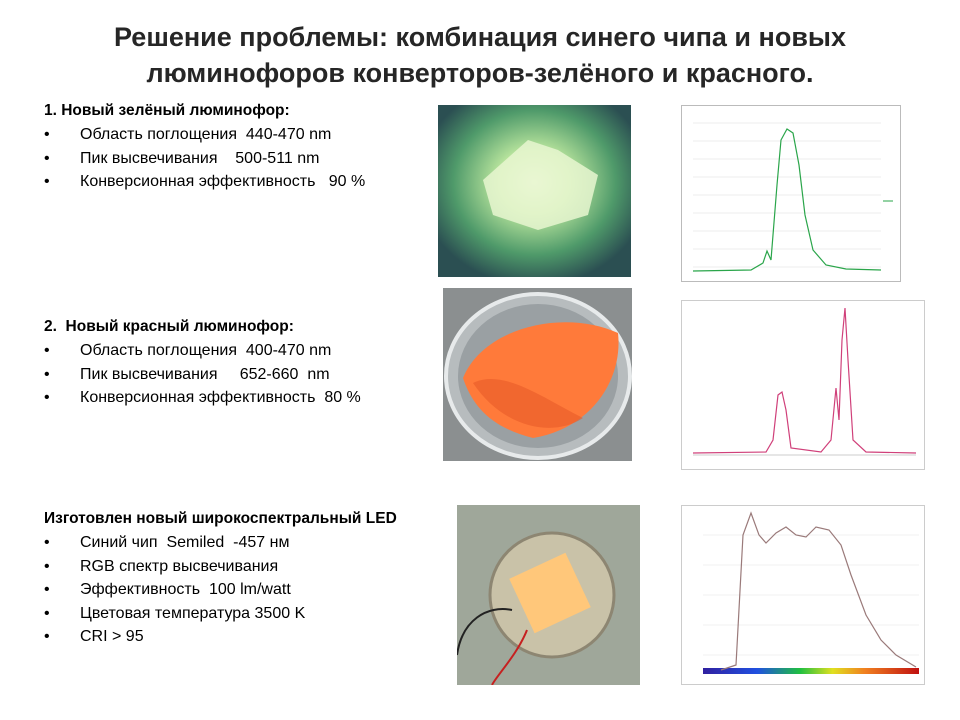  Describe the element at coordinates (169, 326) in the screenshot. I see `section-heading: 2. Новый красный люминофор:` at that location.